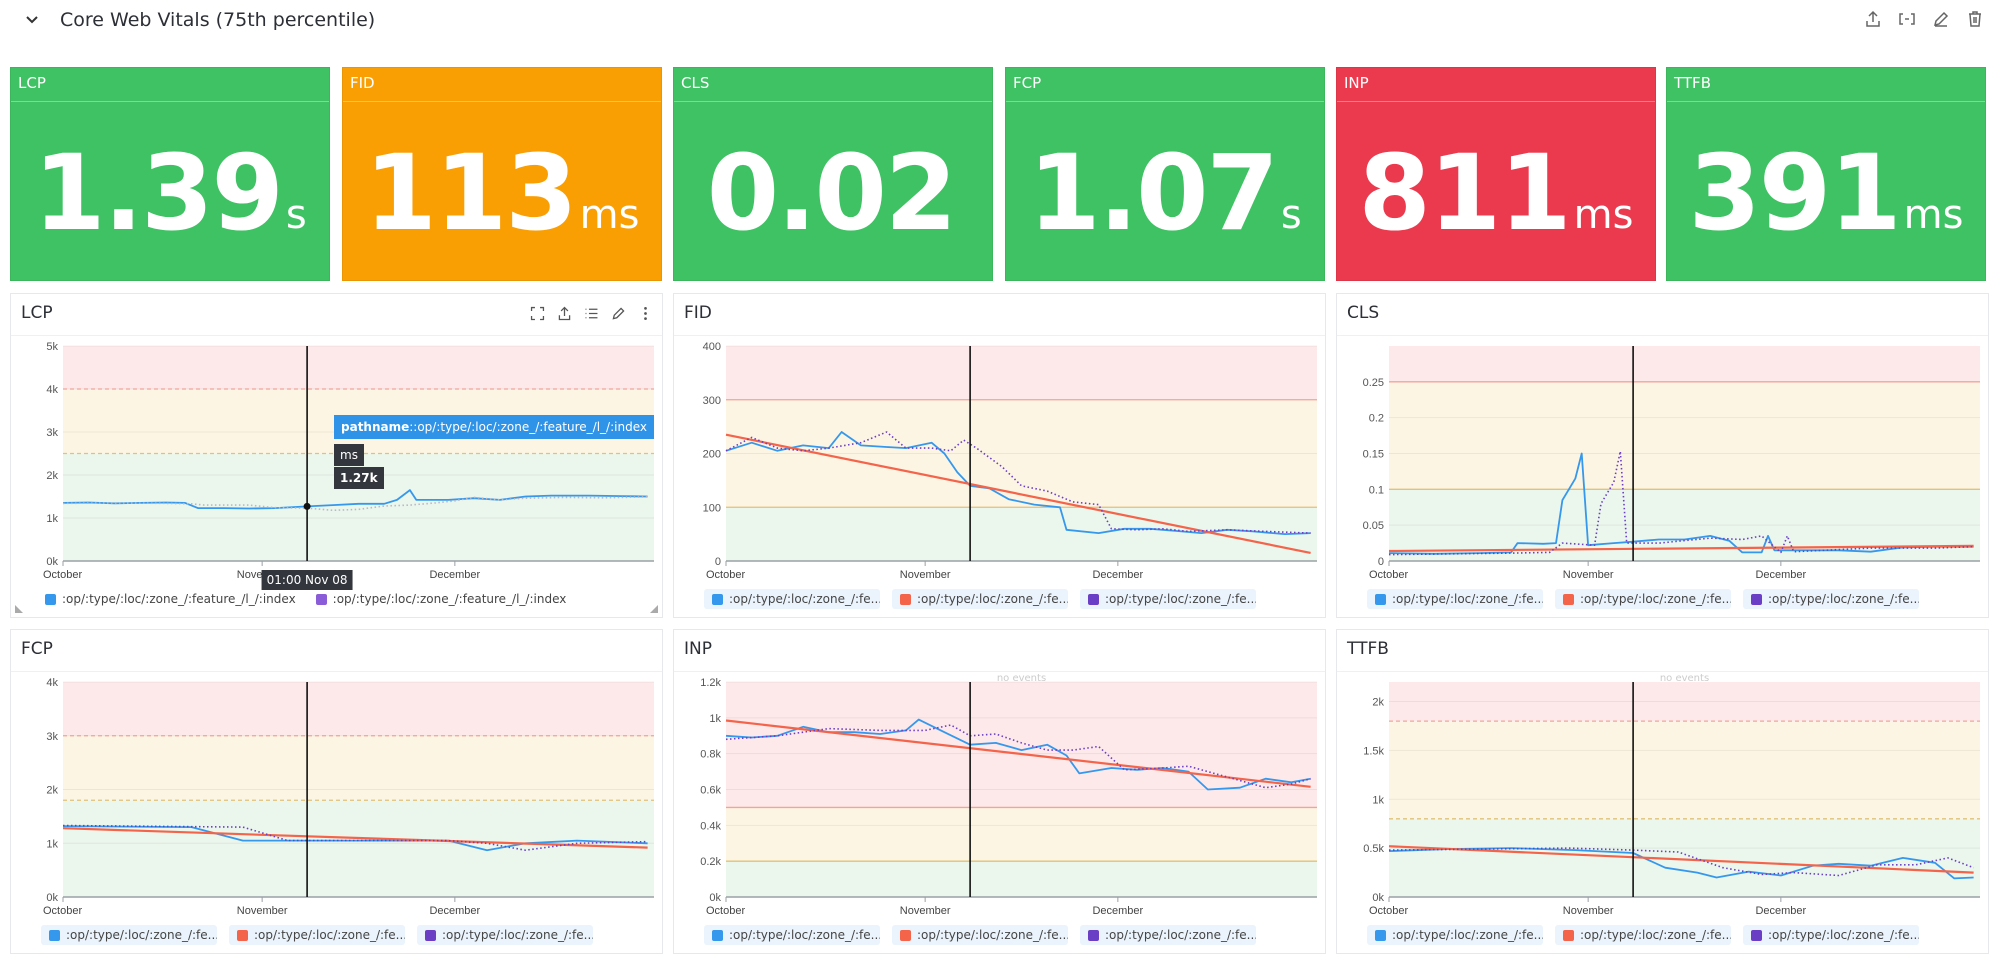 The height and width of the screenshot is (964, 1999). What do you see at coordinates (1496, 193) in the screenshot?
I see `tile-value: 811 ms` at bounding box center [1496, 193].